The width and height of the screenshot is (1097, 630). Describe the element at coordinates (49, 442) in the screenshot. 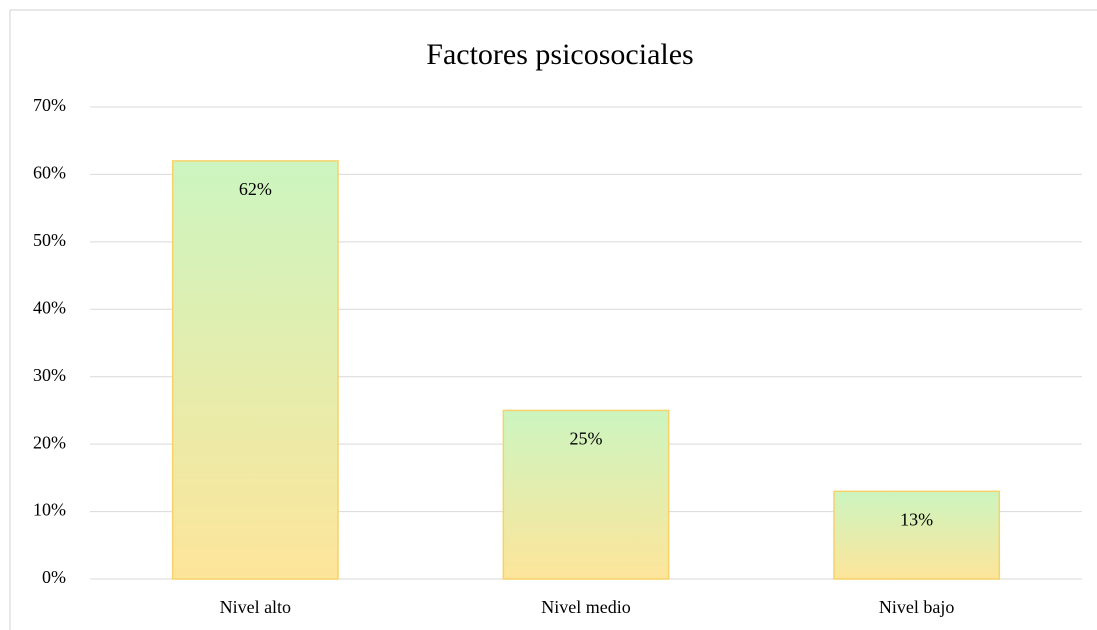

I see `y-tick-label: 20%` at that location.